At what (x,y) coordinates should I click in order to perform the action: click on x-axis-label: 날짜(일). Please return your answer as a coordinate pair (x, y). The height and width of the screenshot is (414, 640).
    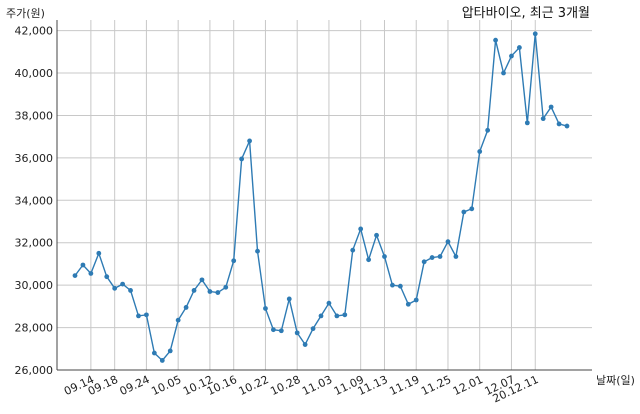
    Looking at the image, I should click on (615, 380).